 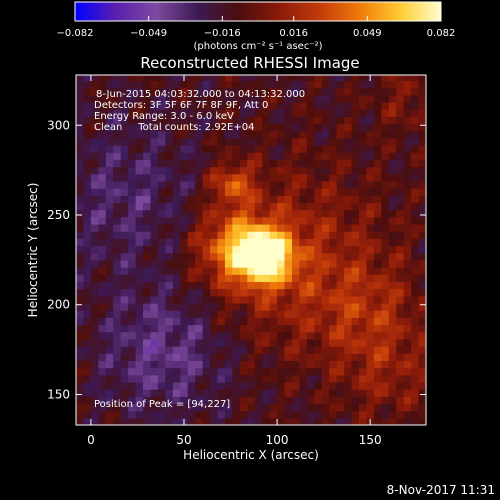 I want to click on colorbar-strip, so click(x=258, y=11).